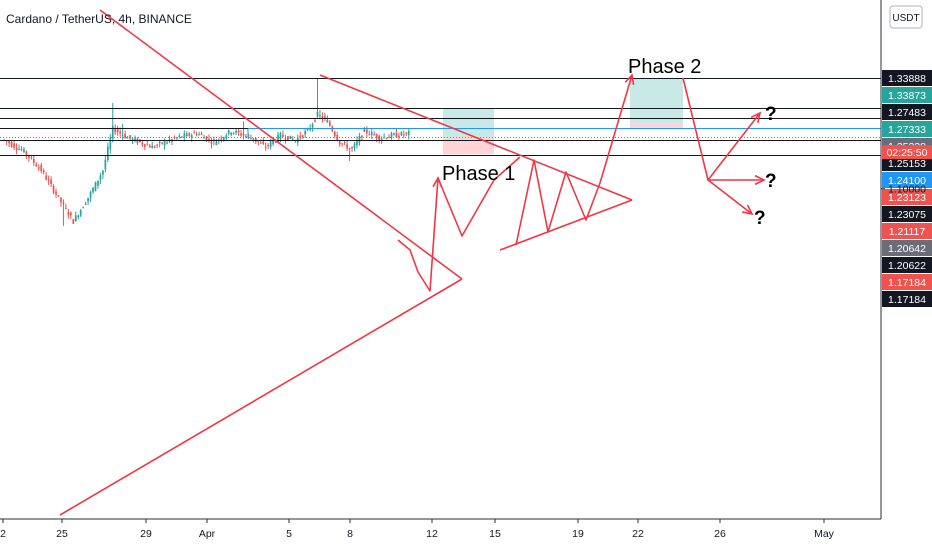 The height and width of the screenshot is (550, 932). I want to click on phase1-target-zone, so click(468, 123).